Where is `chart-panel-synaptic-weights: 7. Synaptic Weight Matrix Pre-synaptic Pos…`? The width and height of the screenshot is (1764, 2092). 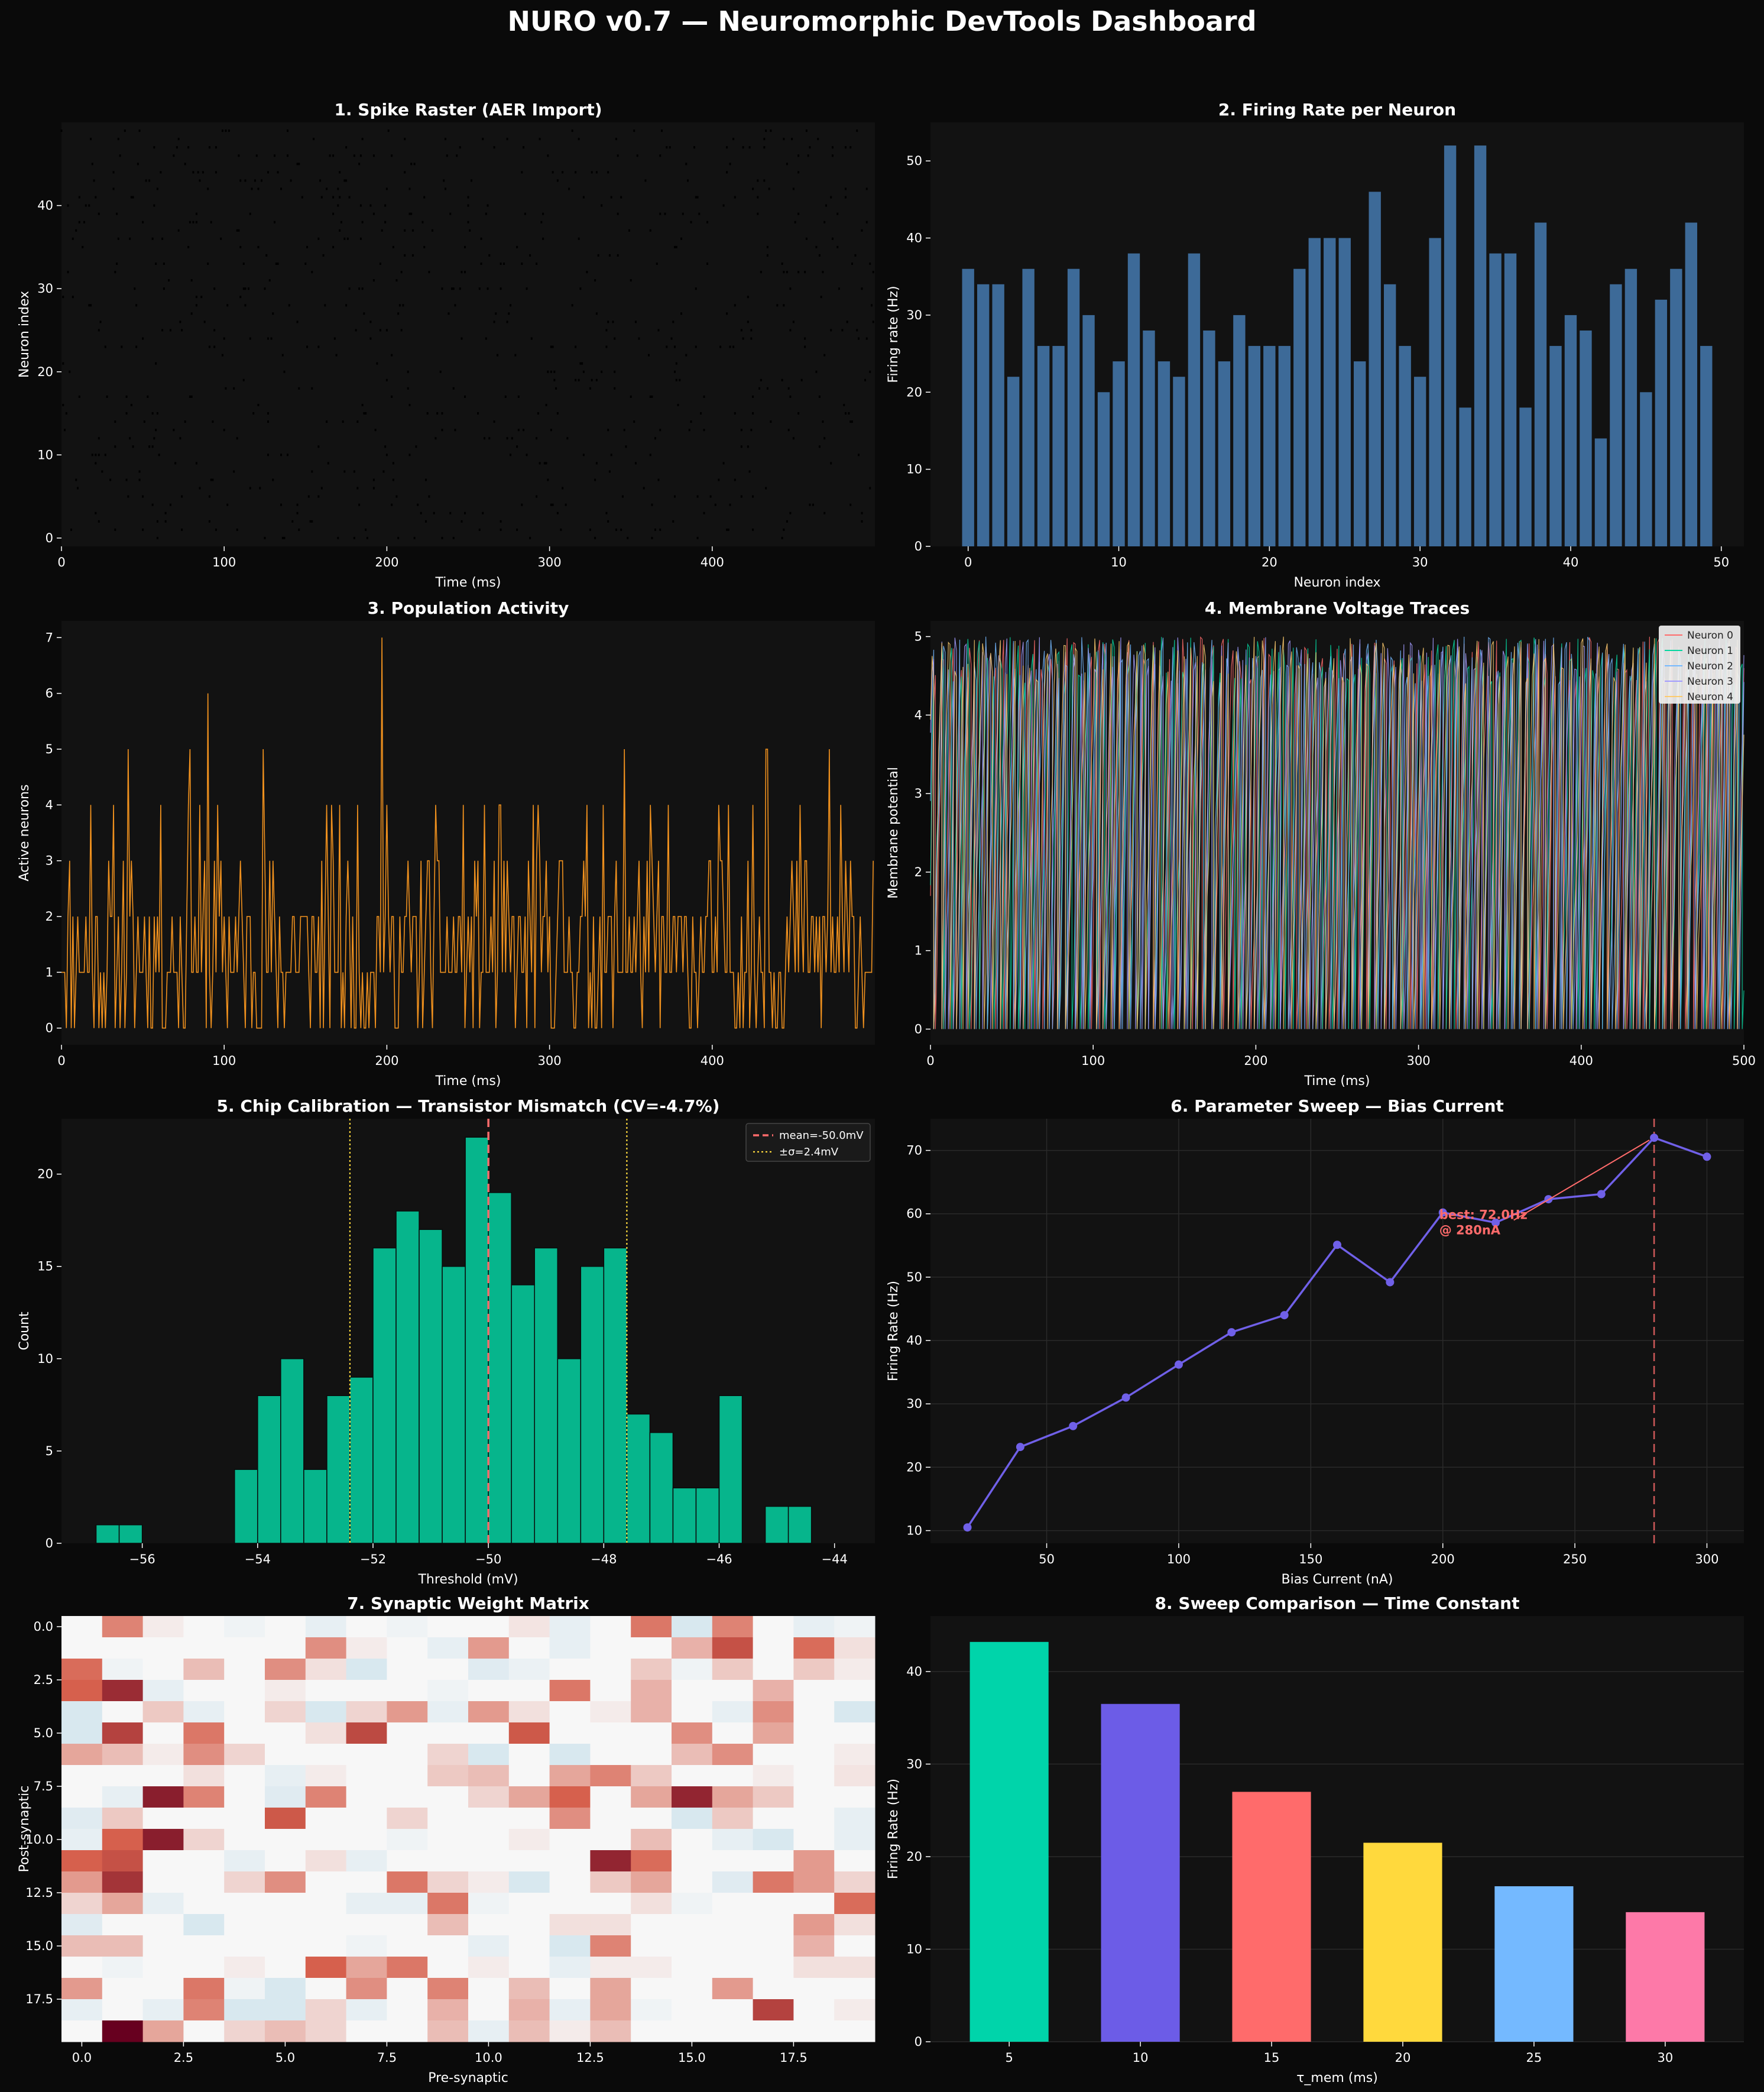 chart-panel-synaptic-weights: 7. Synaptic Weight Matrix Pre-synaptic Pos… is located at coordinates (446, 1840).